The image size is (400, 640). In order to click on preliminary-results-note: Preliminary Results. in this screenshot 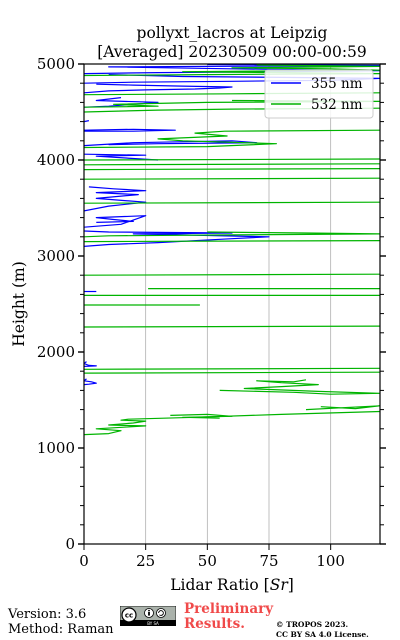, I will do `click(228, 617)`.